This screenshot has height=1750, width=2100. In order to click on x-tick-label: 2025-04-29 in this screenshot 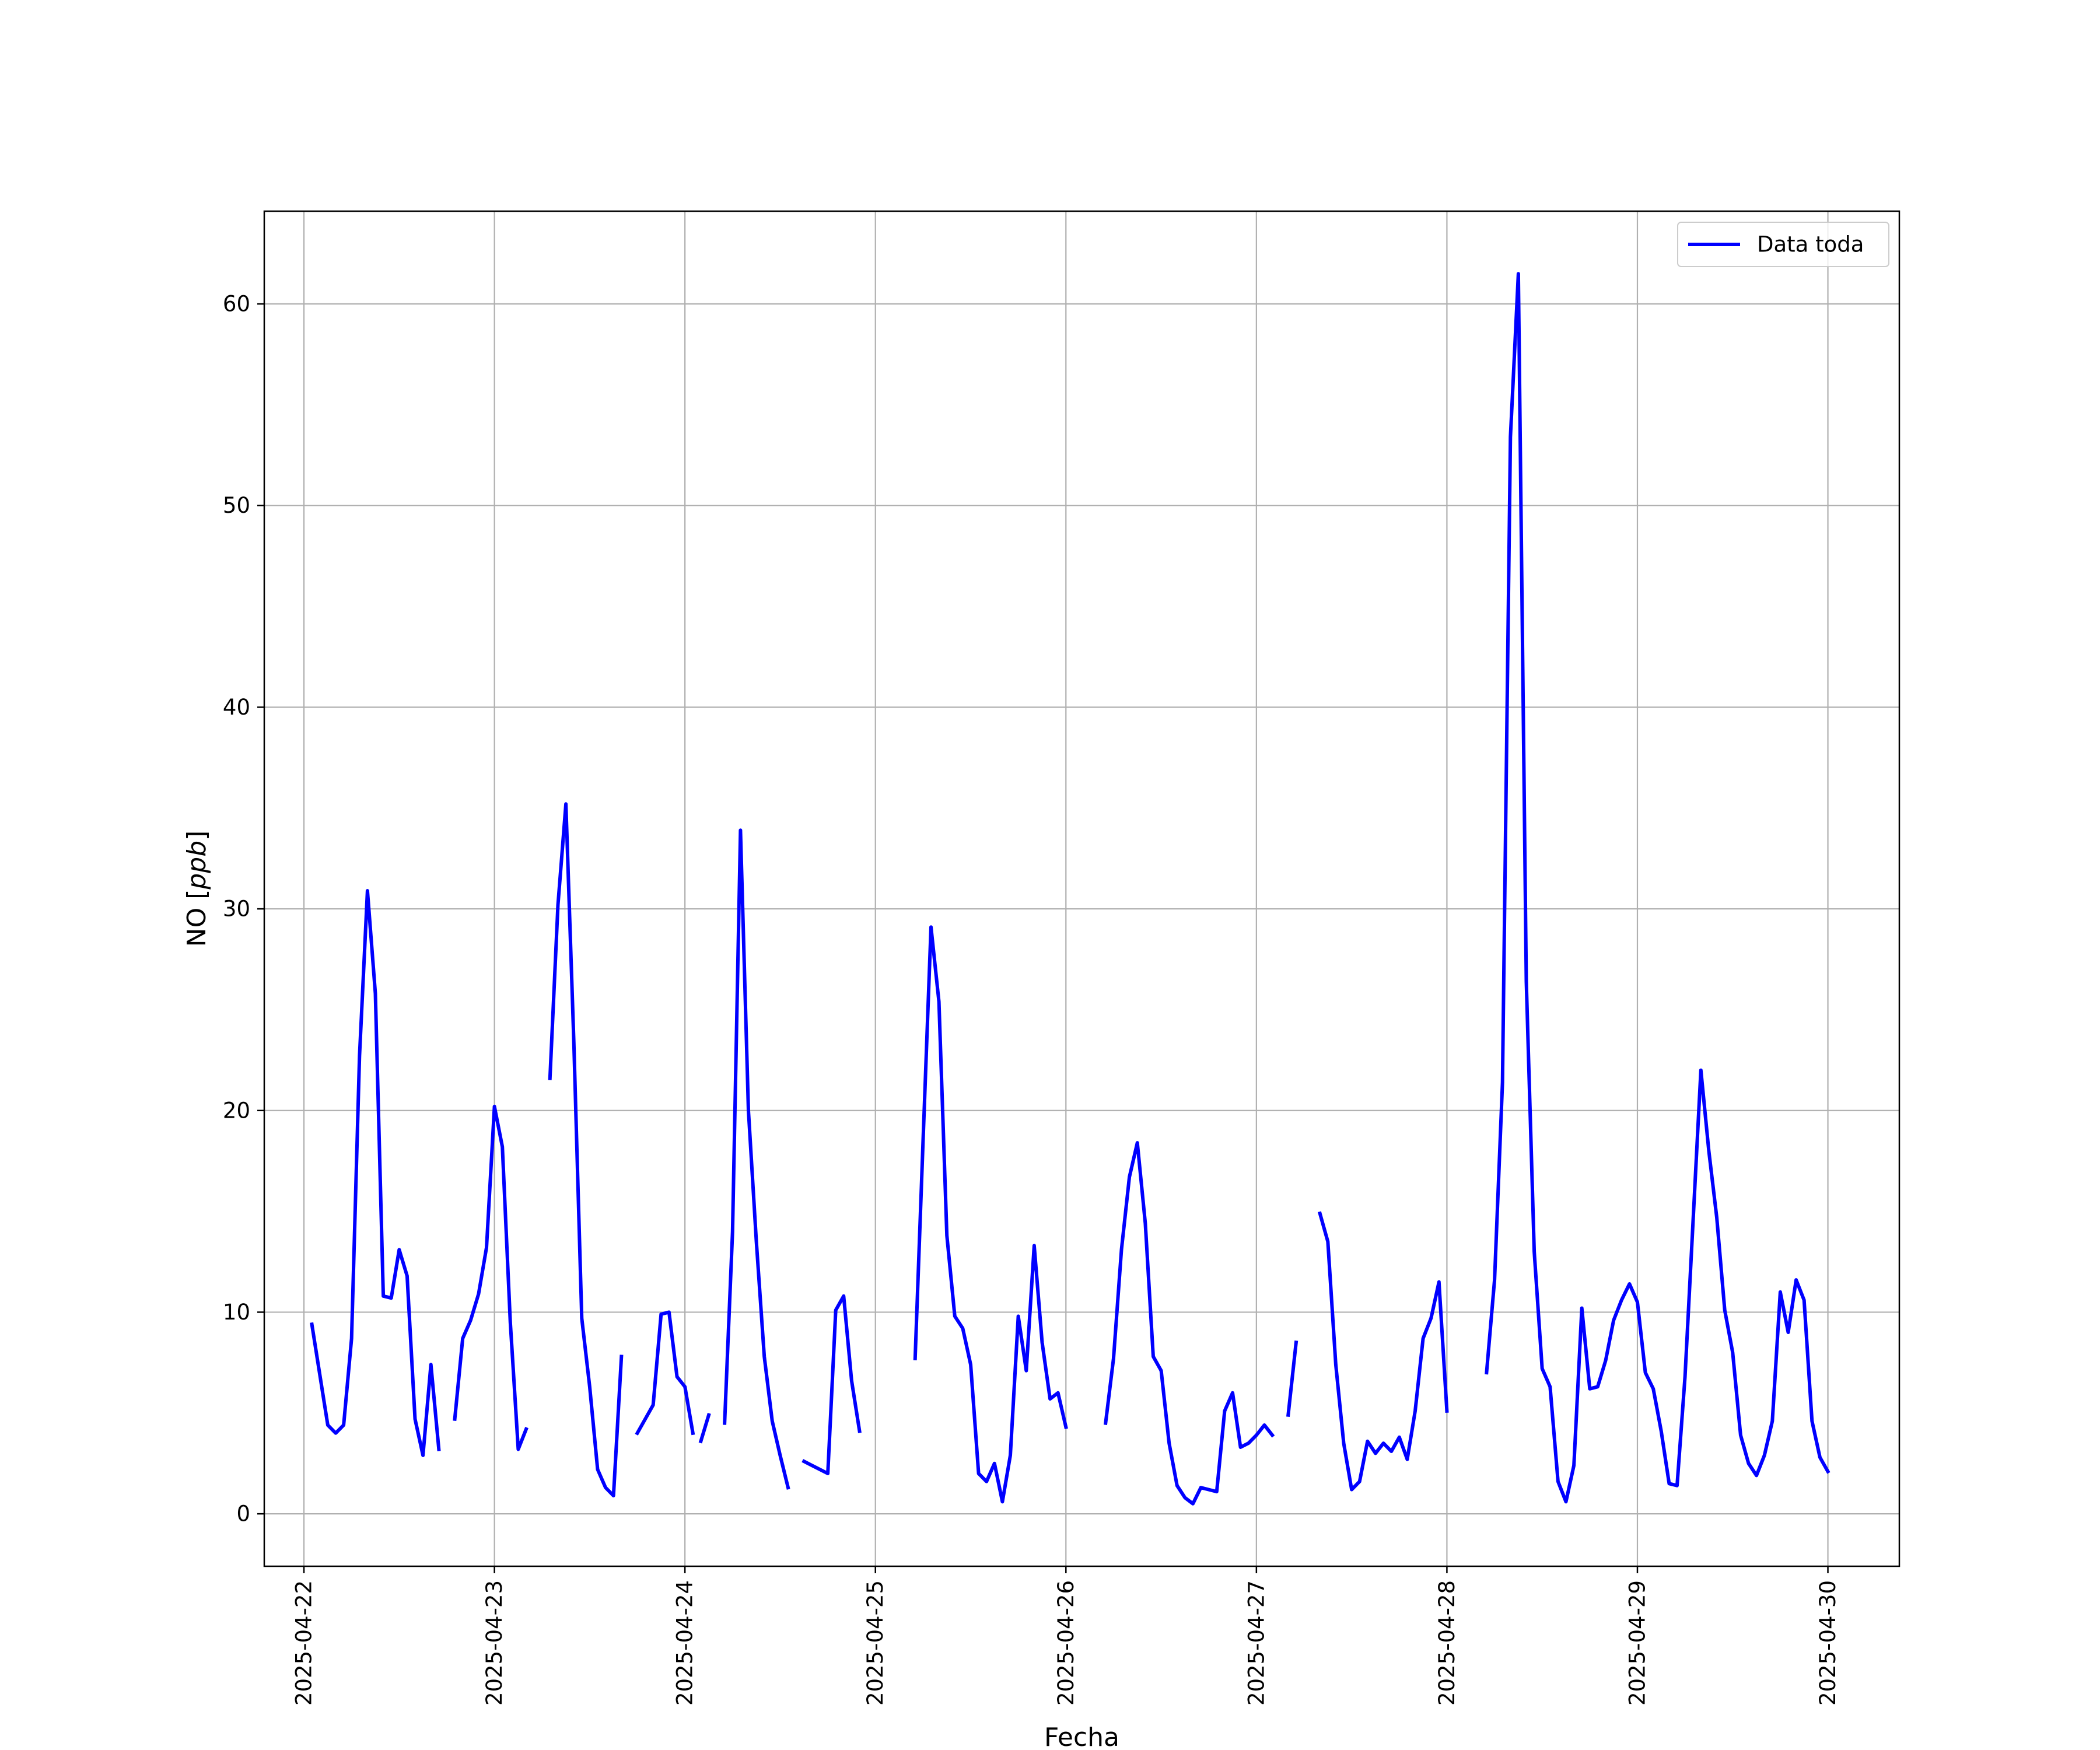, I will do `click(1637, 1643)`.